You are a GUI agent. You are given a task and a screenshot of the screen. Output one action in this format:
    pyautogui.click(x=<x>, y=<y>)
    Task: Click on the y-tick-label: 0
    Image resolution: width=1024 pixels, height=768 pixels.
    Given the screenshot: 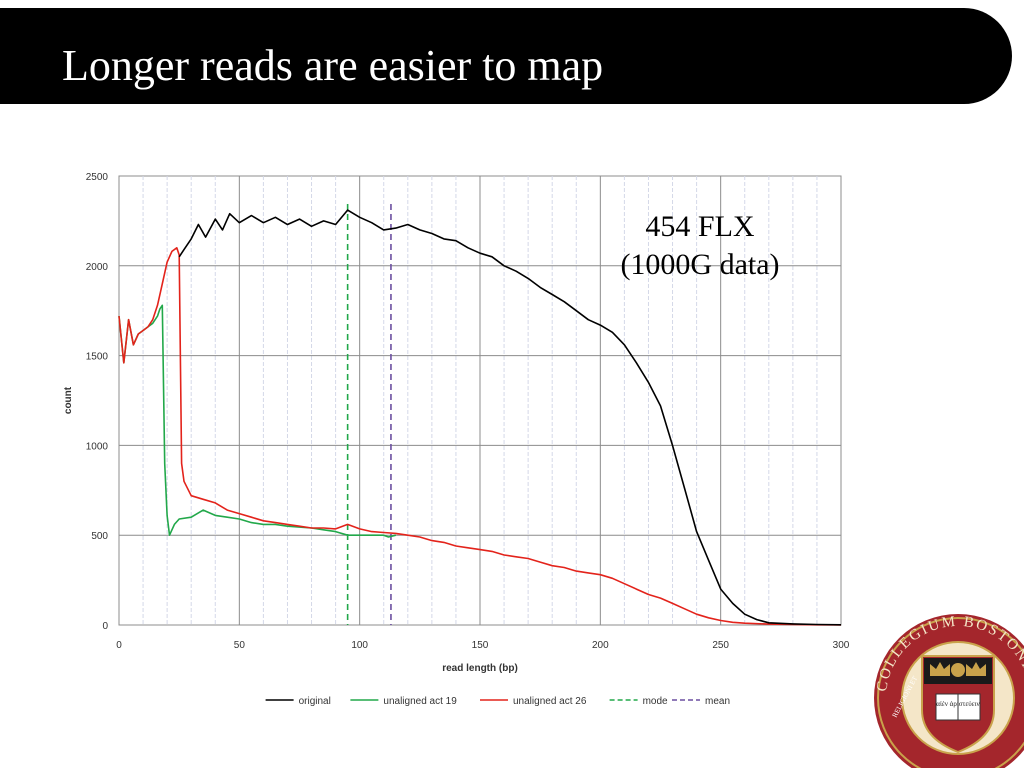 What is the action you would take?
    pyautogui.click(x=105, y=626)
    